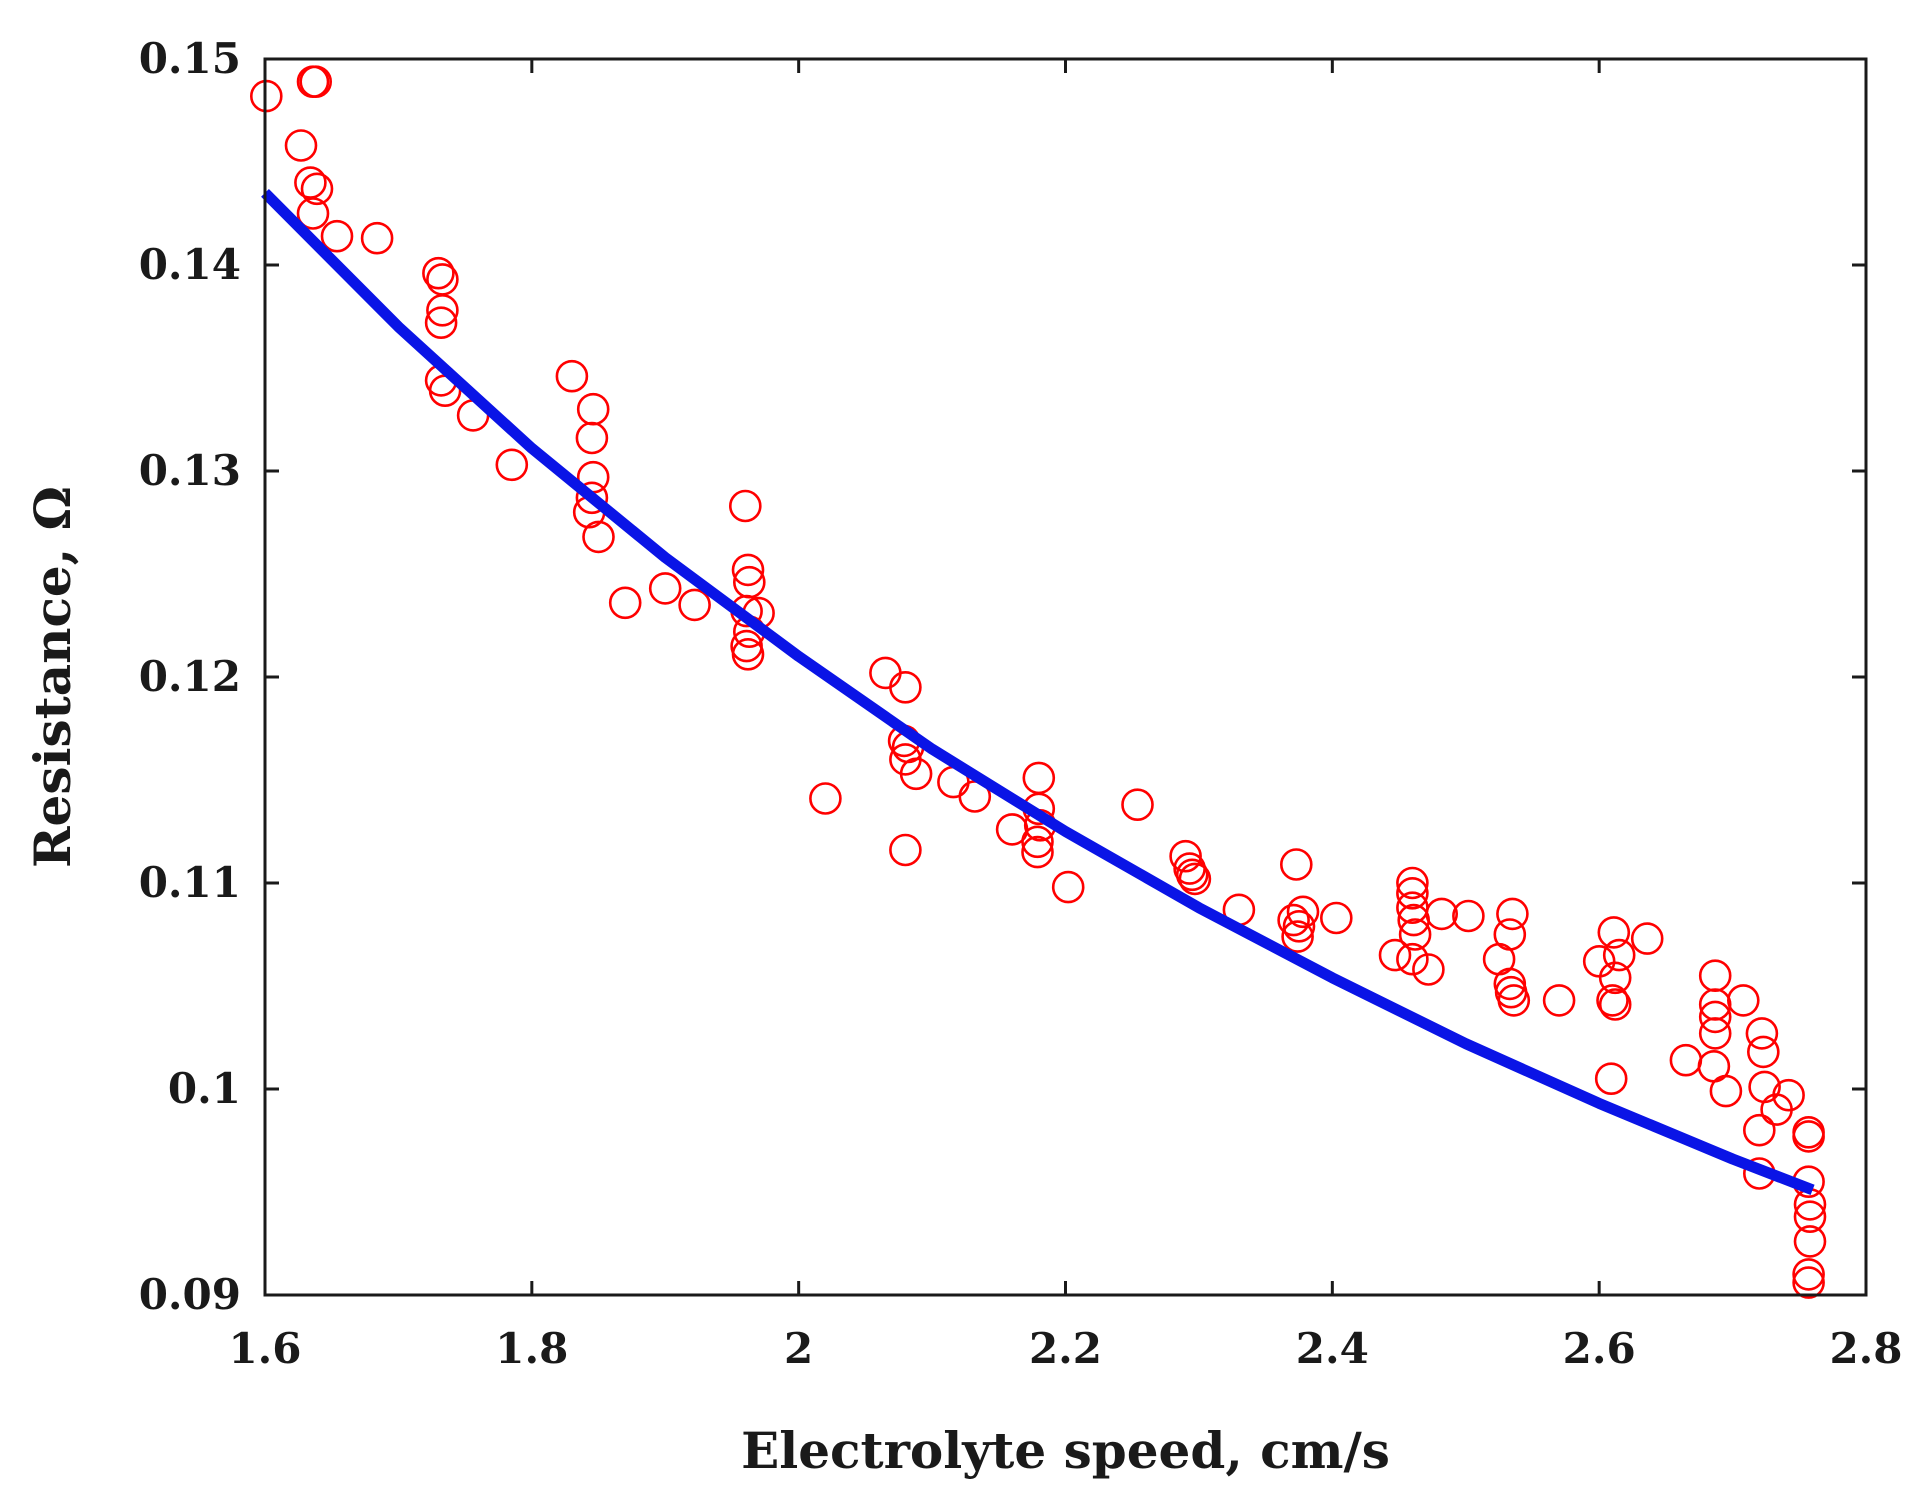 The height and width of the screenshot is (1502, 1921). Describe the element at coordinates (52, 677) in the screenshot. I see `y-axis-label: Resistance, Ω` at that location.